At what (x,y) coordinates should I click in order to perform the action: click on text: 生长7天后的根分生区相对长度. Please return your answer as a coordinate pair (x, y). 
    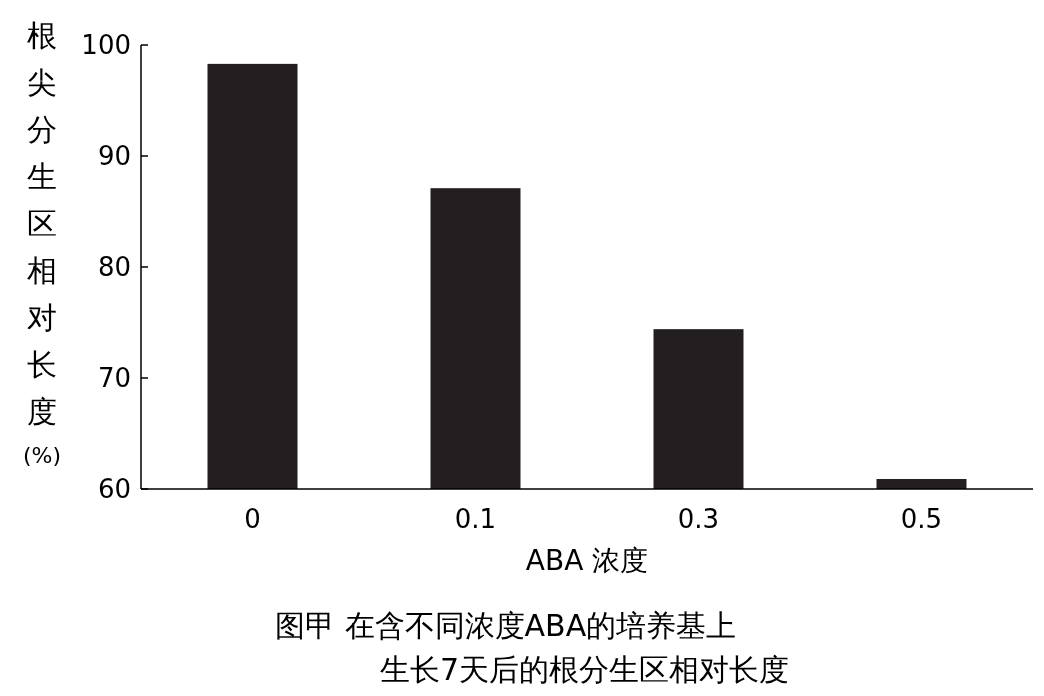
    Looking at the image, I should click on (585, 669).